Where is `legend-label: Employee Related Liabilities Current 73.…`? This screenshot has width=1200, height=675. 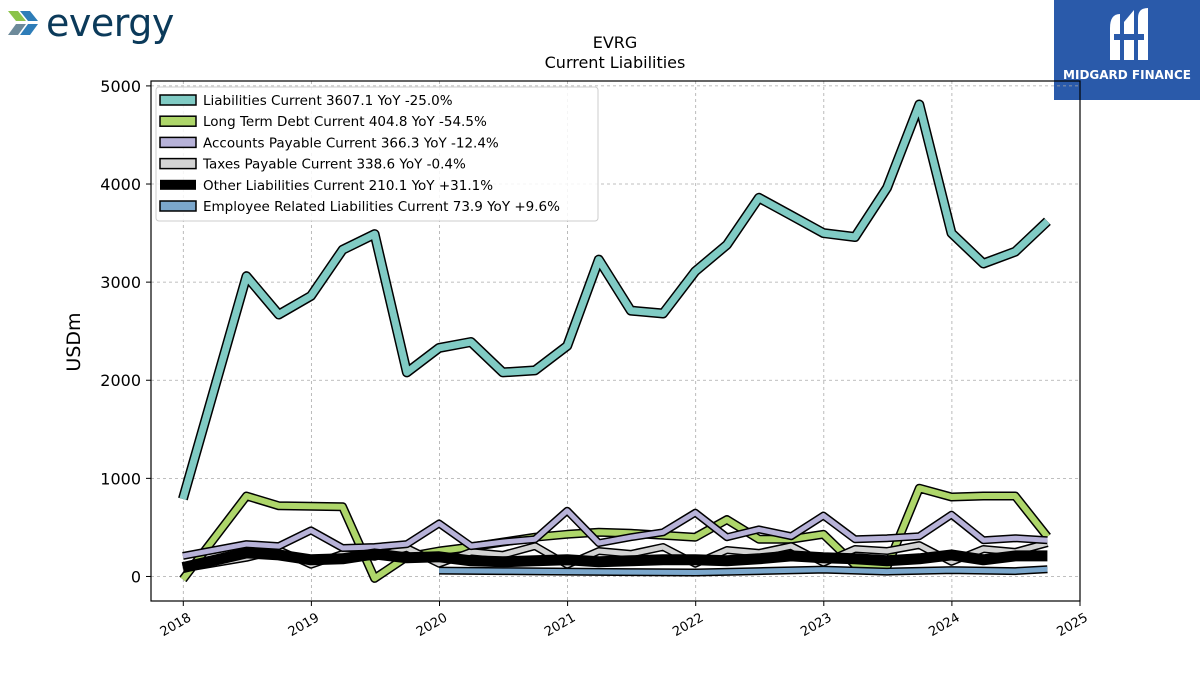 legend-label: Employee Related Liabilities Current 73.… is located at coordinates (381, 207).